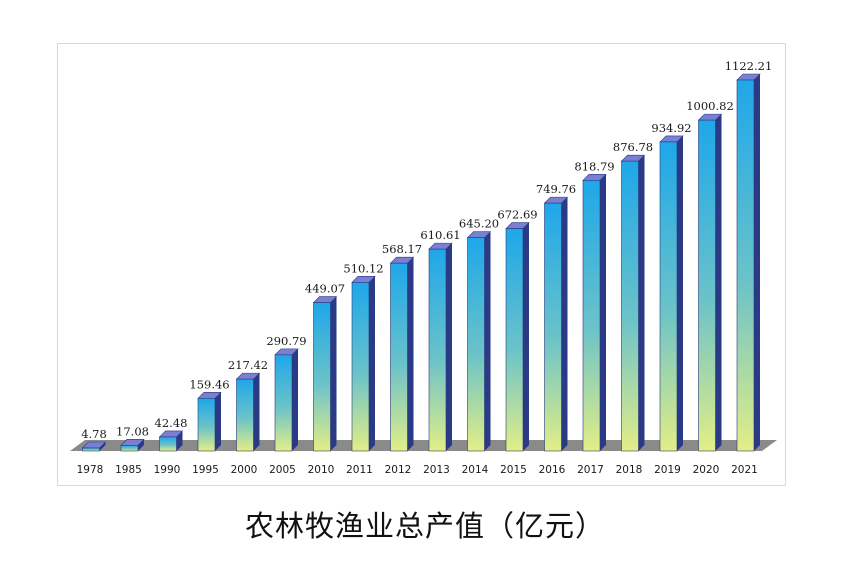  What do you see at coordinates (244, 470) in the screenshot?
I see `x-tick-label: 2000` at bounding box center [244, 470].